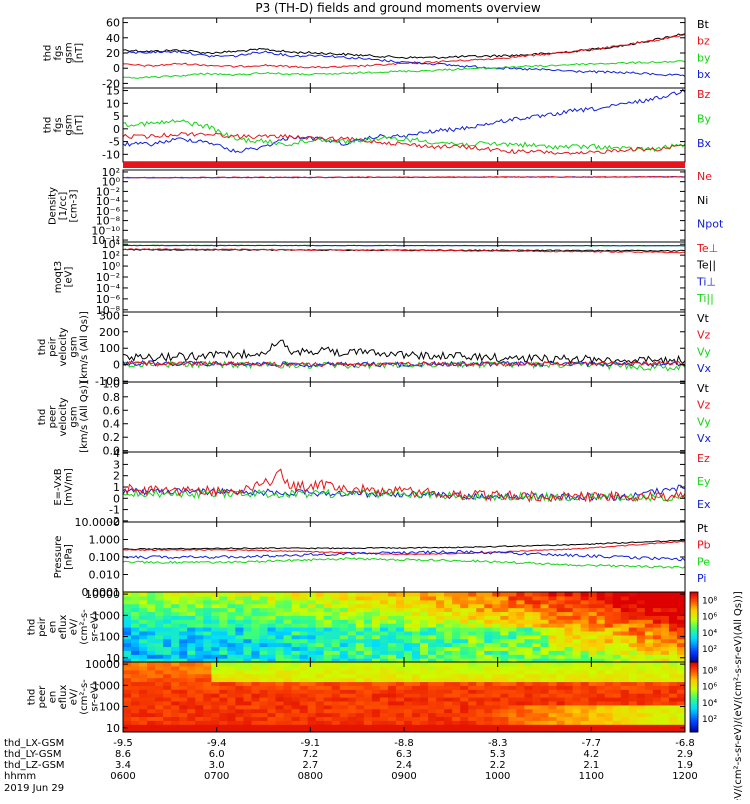  Describe the element at coordinates (310, 776) in the screenshot. I see `ephemeris-value: 0800` at that location.